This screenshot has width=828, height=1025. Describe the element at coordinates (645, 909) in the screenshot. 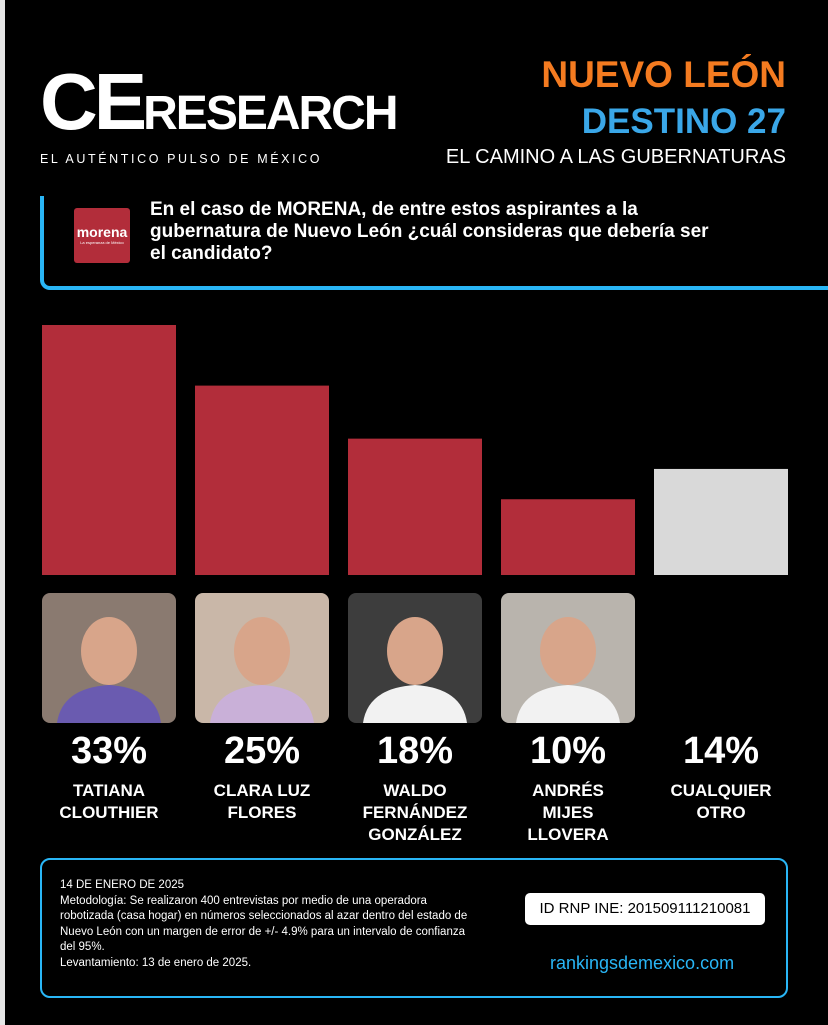

I see `registry-id: ID RNP INE: 201509111210081` at that location.